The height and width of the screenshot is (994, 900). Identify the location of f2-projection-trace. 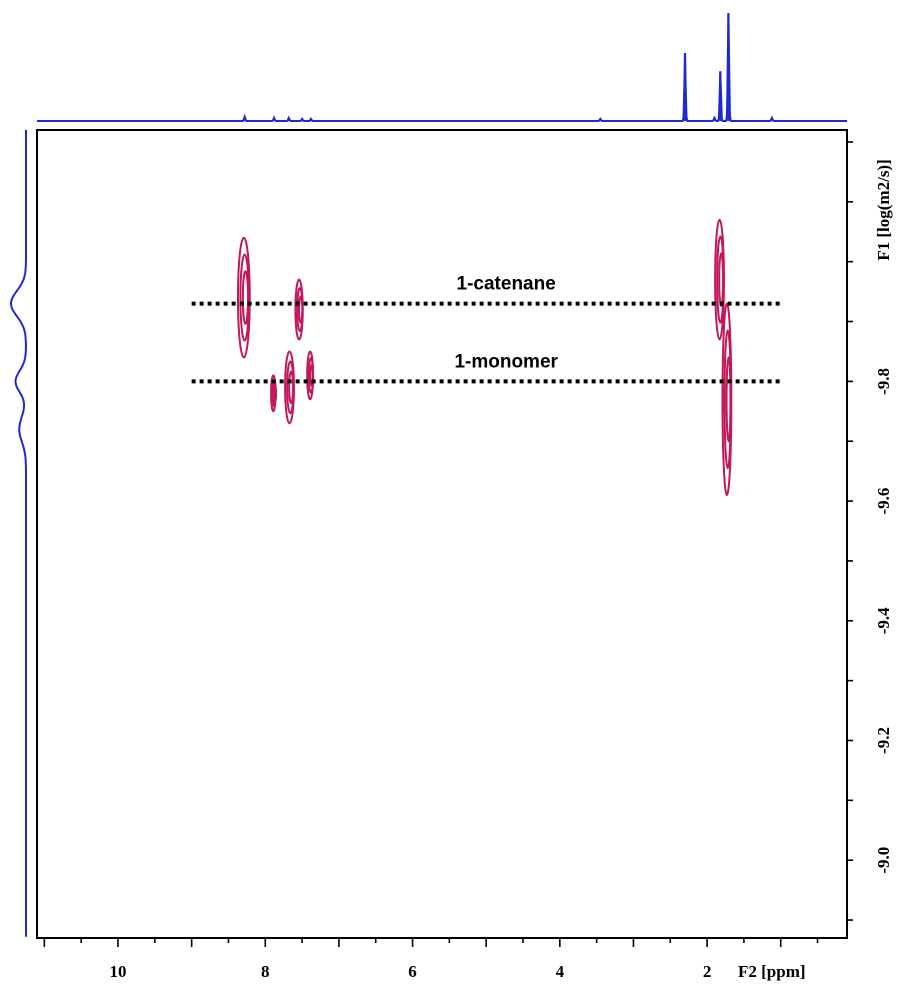
(442, 67).